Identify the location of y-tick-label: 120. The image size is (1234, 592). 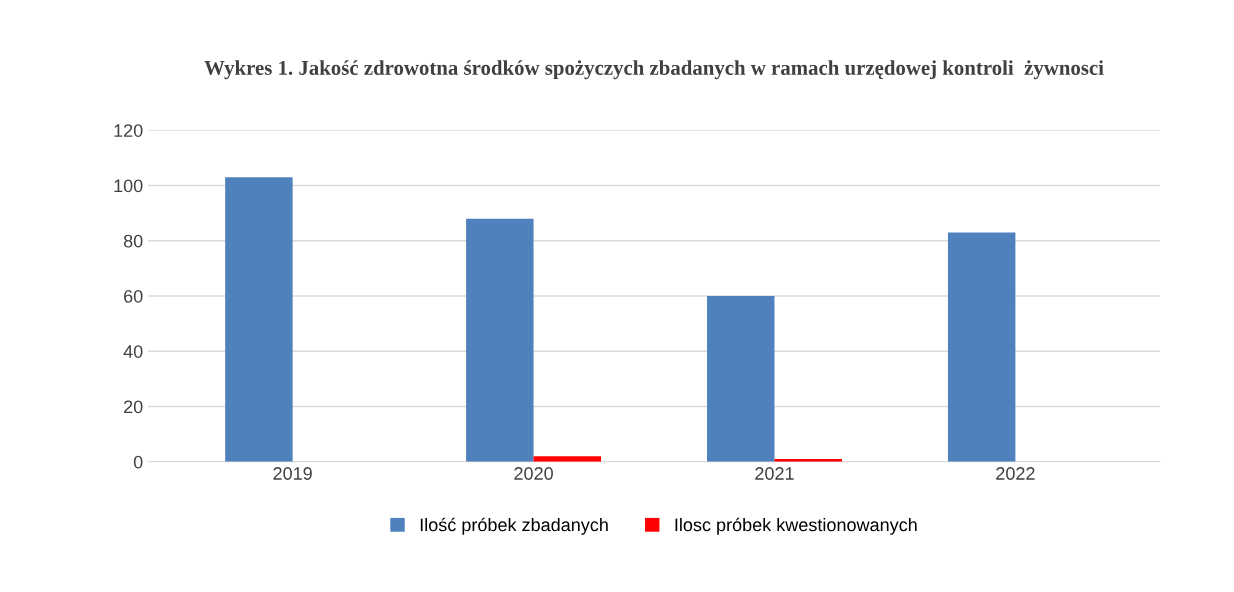
(128, 130).